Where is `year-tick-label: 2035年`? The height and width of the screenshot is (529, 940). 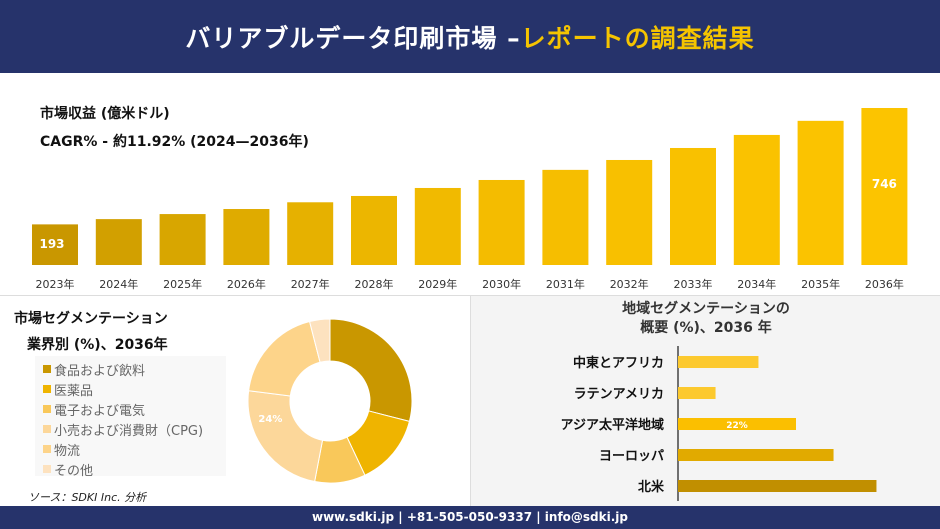 year-tick-label: 2035年 is located at coordinates (820, 284).